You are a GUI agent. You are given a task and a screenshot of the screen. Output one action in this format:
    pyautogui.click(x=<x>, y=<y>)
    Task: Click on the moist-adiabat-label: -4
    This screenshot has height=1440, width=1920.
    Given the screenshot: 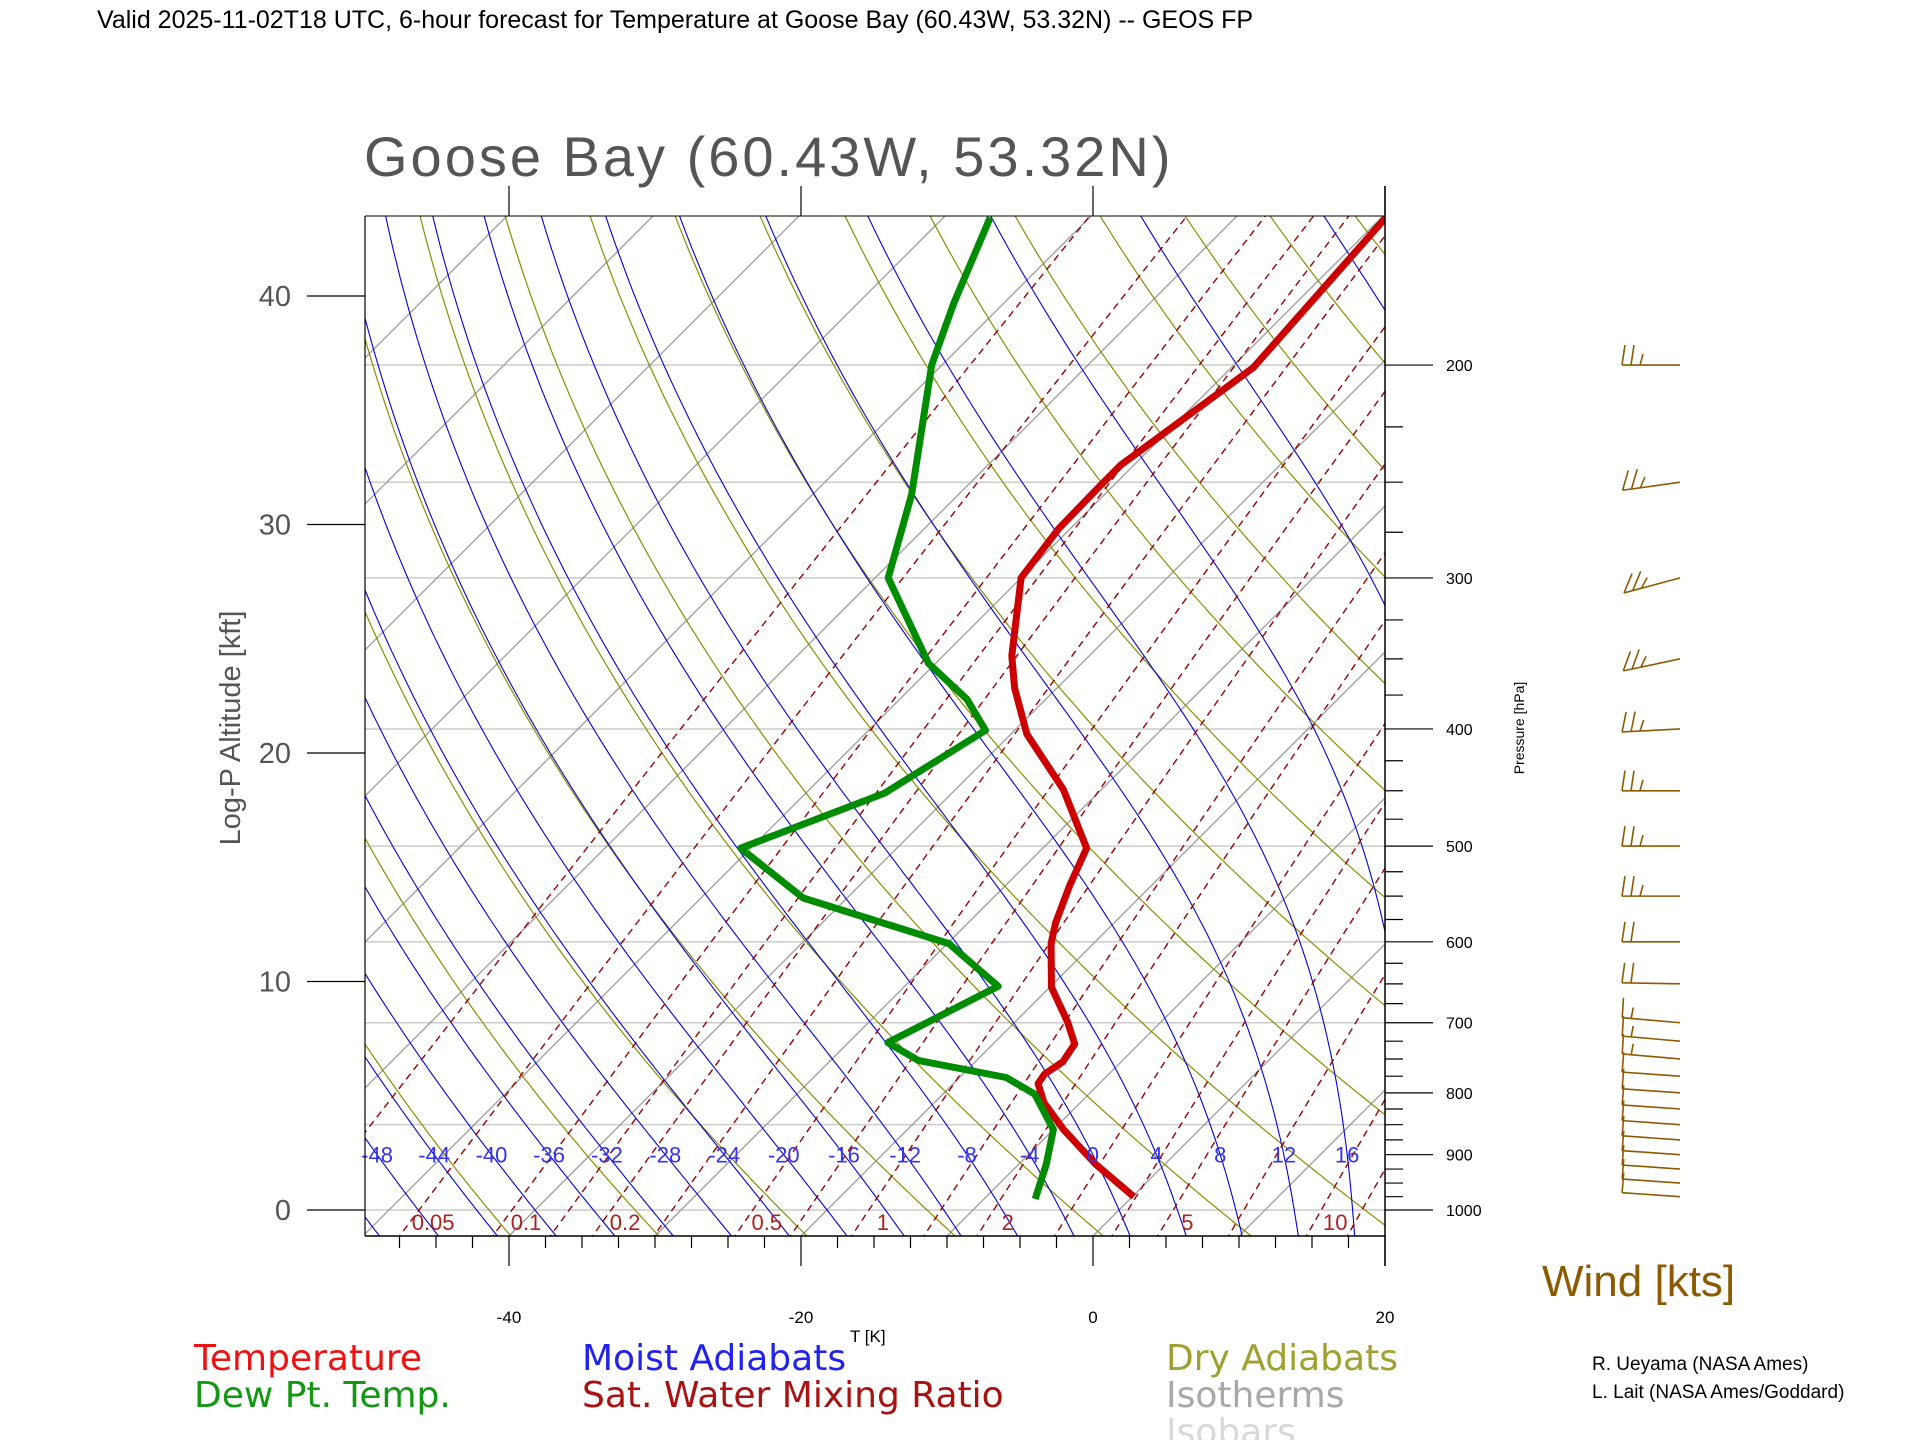 What is the action you would take?
    pyautogui.click(x=1030, y=1155)
    